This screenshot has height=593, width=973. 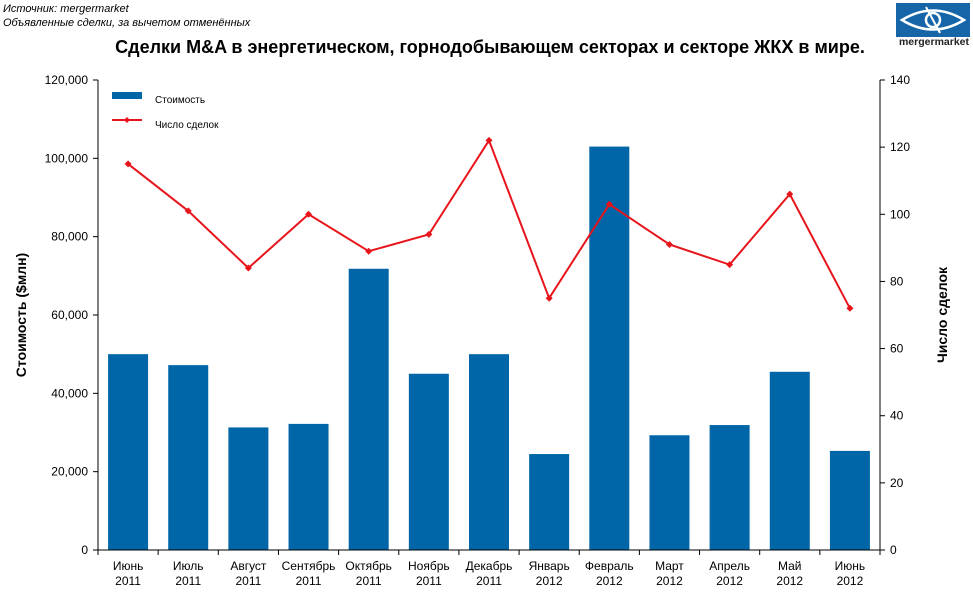 I want to click on x-tick-month: Август, so click(x=248, y=566).